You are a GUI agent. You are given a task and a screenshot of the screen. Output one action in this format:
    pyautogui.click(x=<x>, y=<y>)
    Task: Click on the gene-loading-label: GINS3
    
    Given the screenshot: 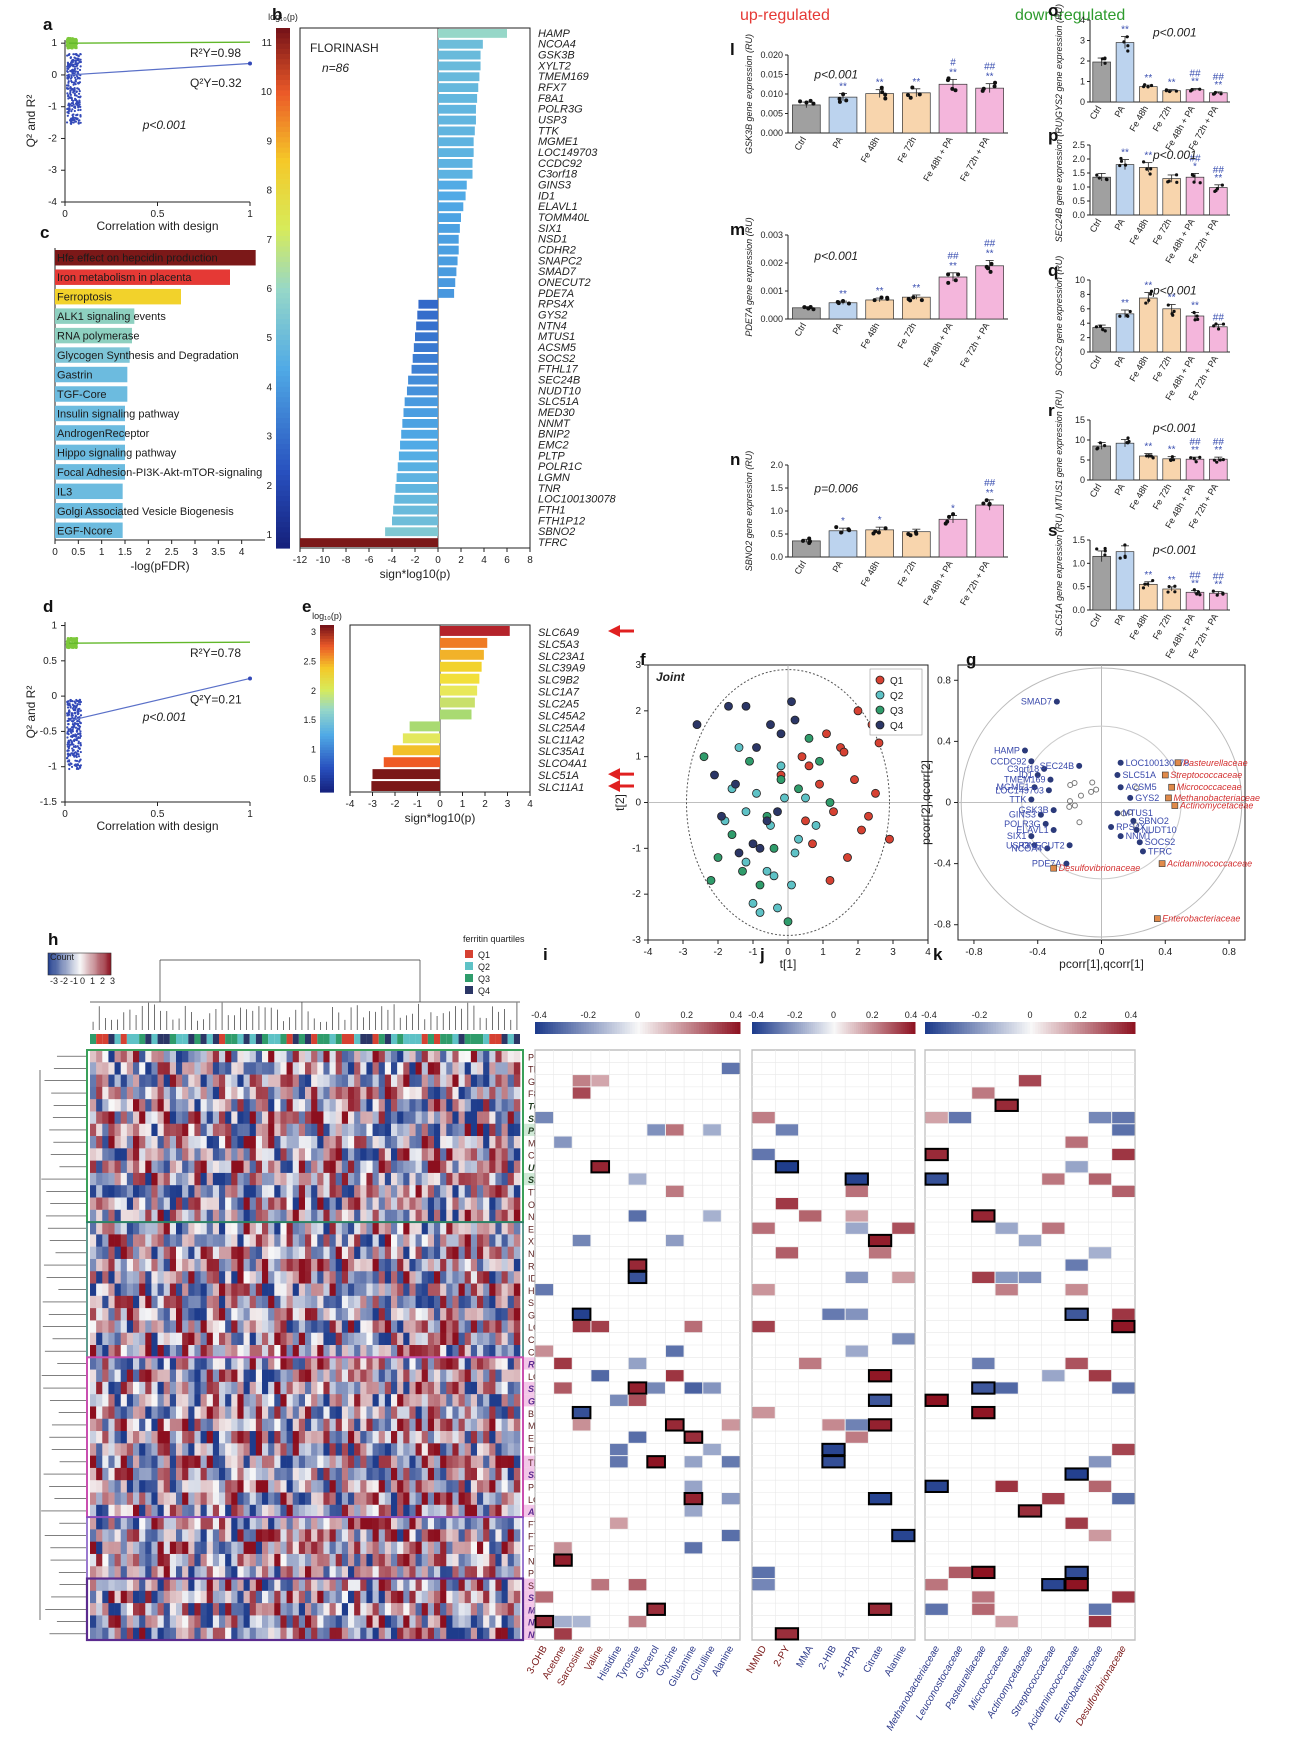 What is the action you would take?
    pyautogui.click(x=1022, y=815)
    